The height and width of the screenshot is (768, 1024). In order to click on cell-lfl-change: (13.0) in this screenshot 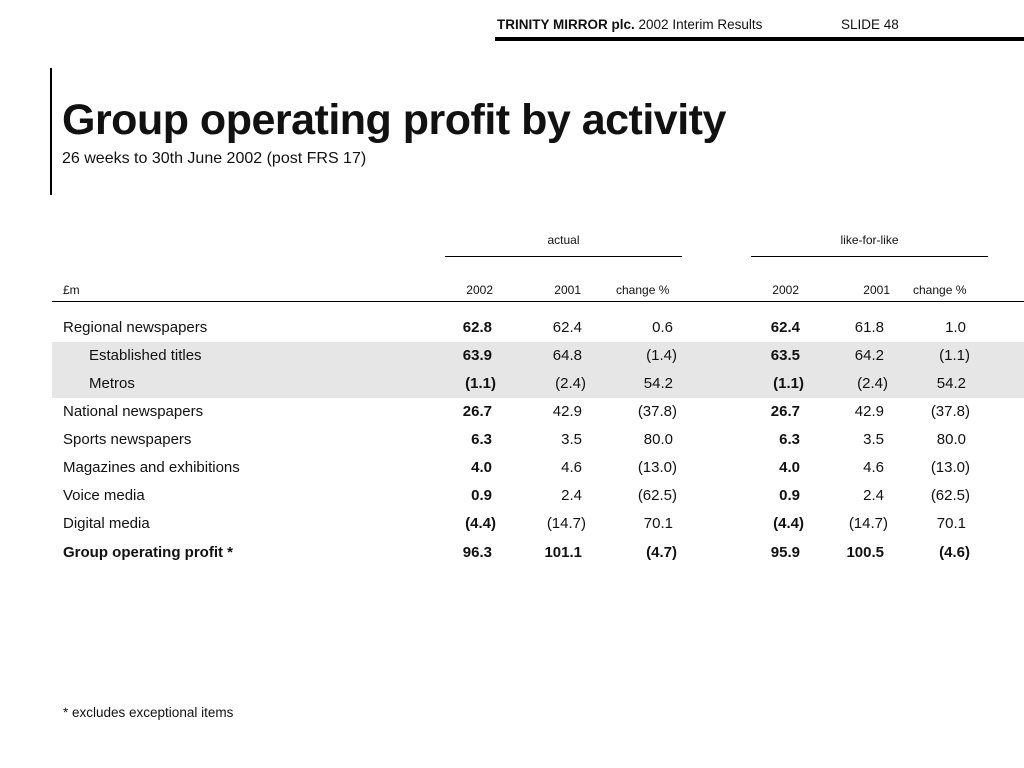, I will do `click(950, 467)`.